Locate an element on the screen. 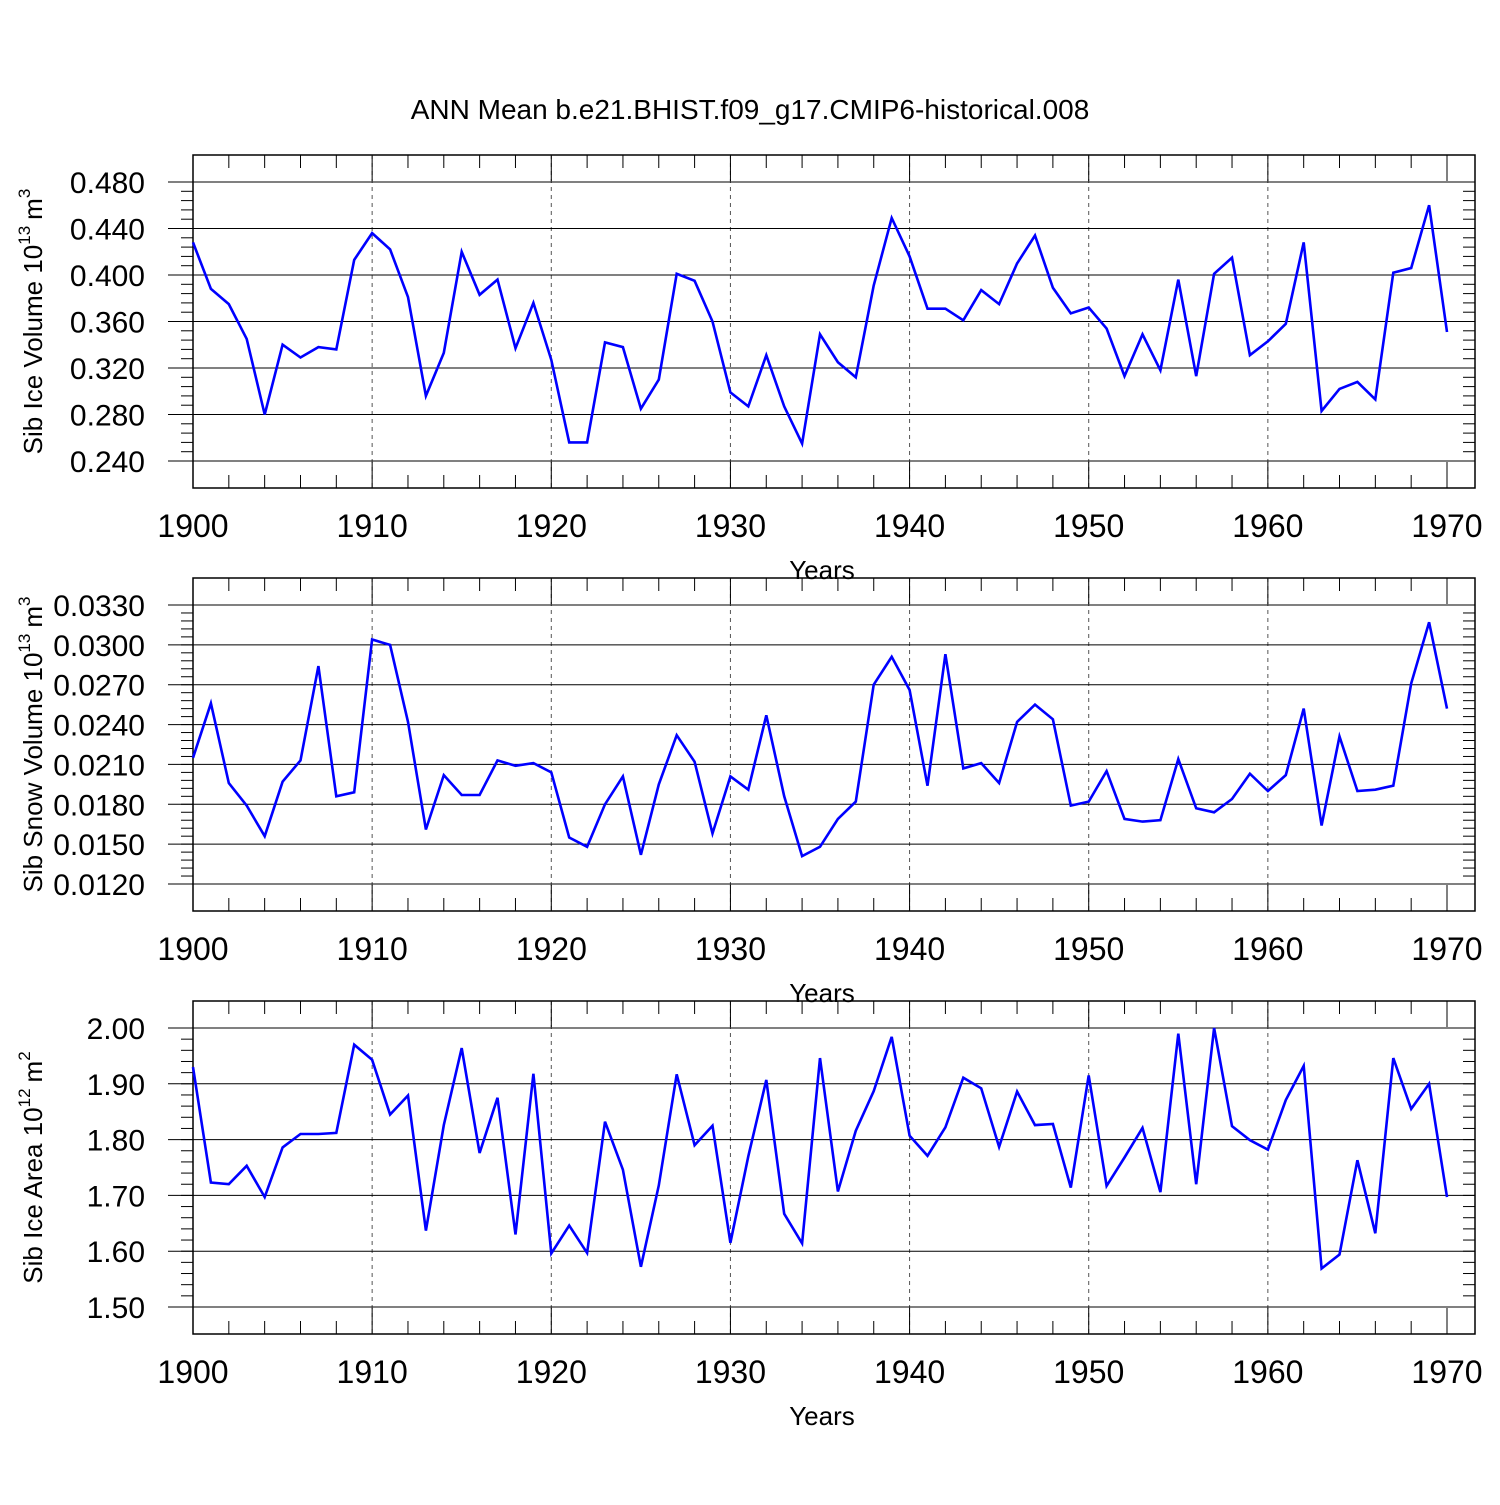 This screenshot has height=1505, width=1500. y-axis-label-main: Sib Snow Volume 10 is located at coordinates (33, 773).